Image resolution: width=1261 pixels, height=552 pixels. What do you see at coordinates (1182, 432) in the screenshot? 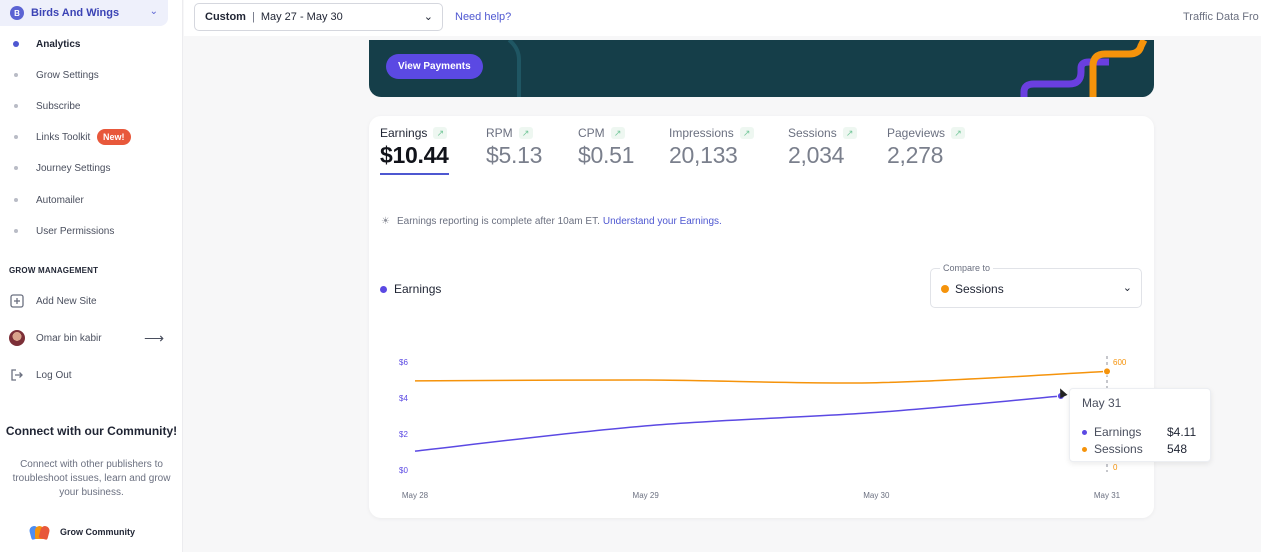
I see `tooltip-row-value: $4.11` at bounding box center [1182, 432].